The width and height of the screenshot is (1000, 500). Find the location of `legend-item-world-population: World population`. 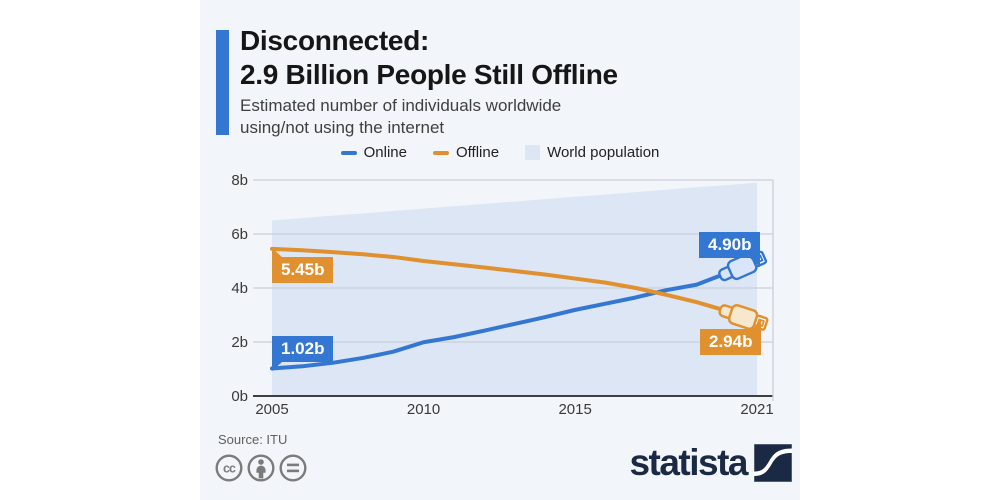

legend-item-world-population: World population is located at coordinates (592, 152).